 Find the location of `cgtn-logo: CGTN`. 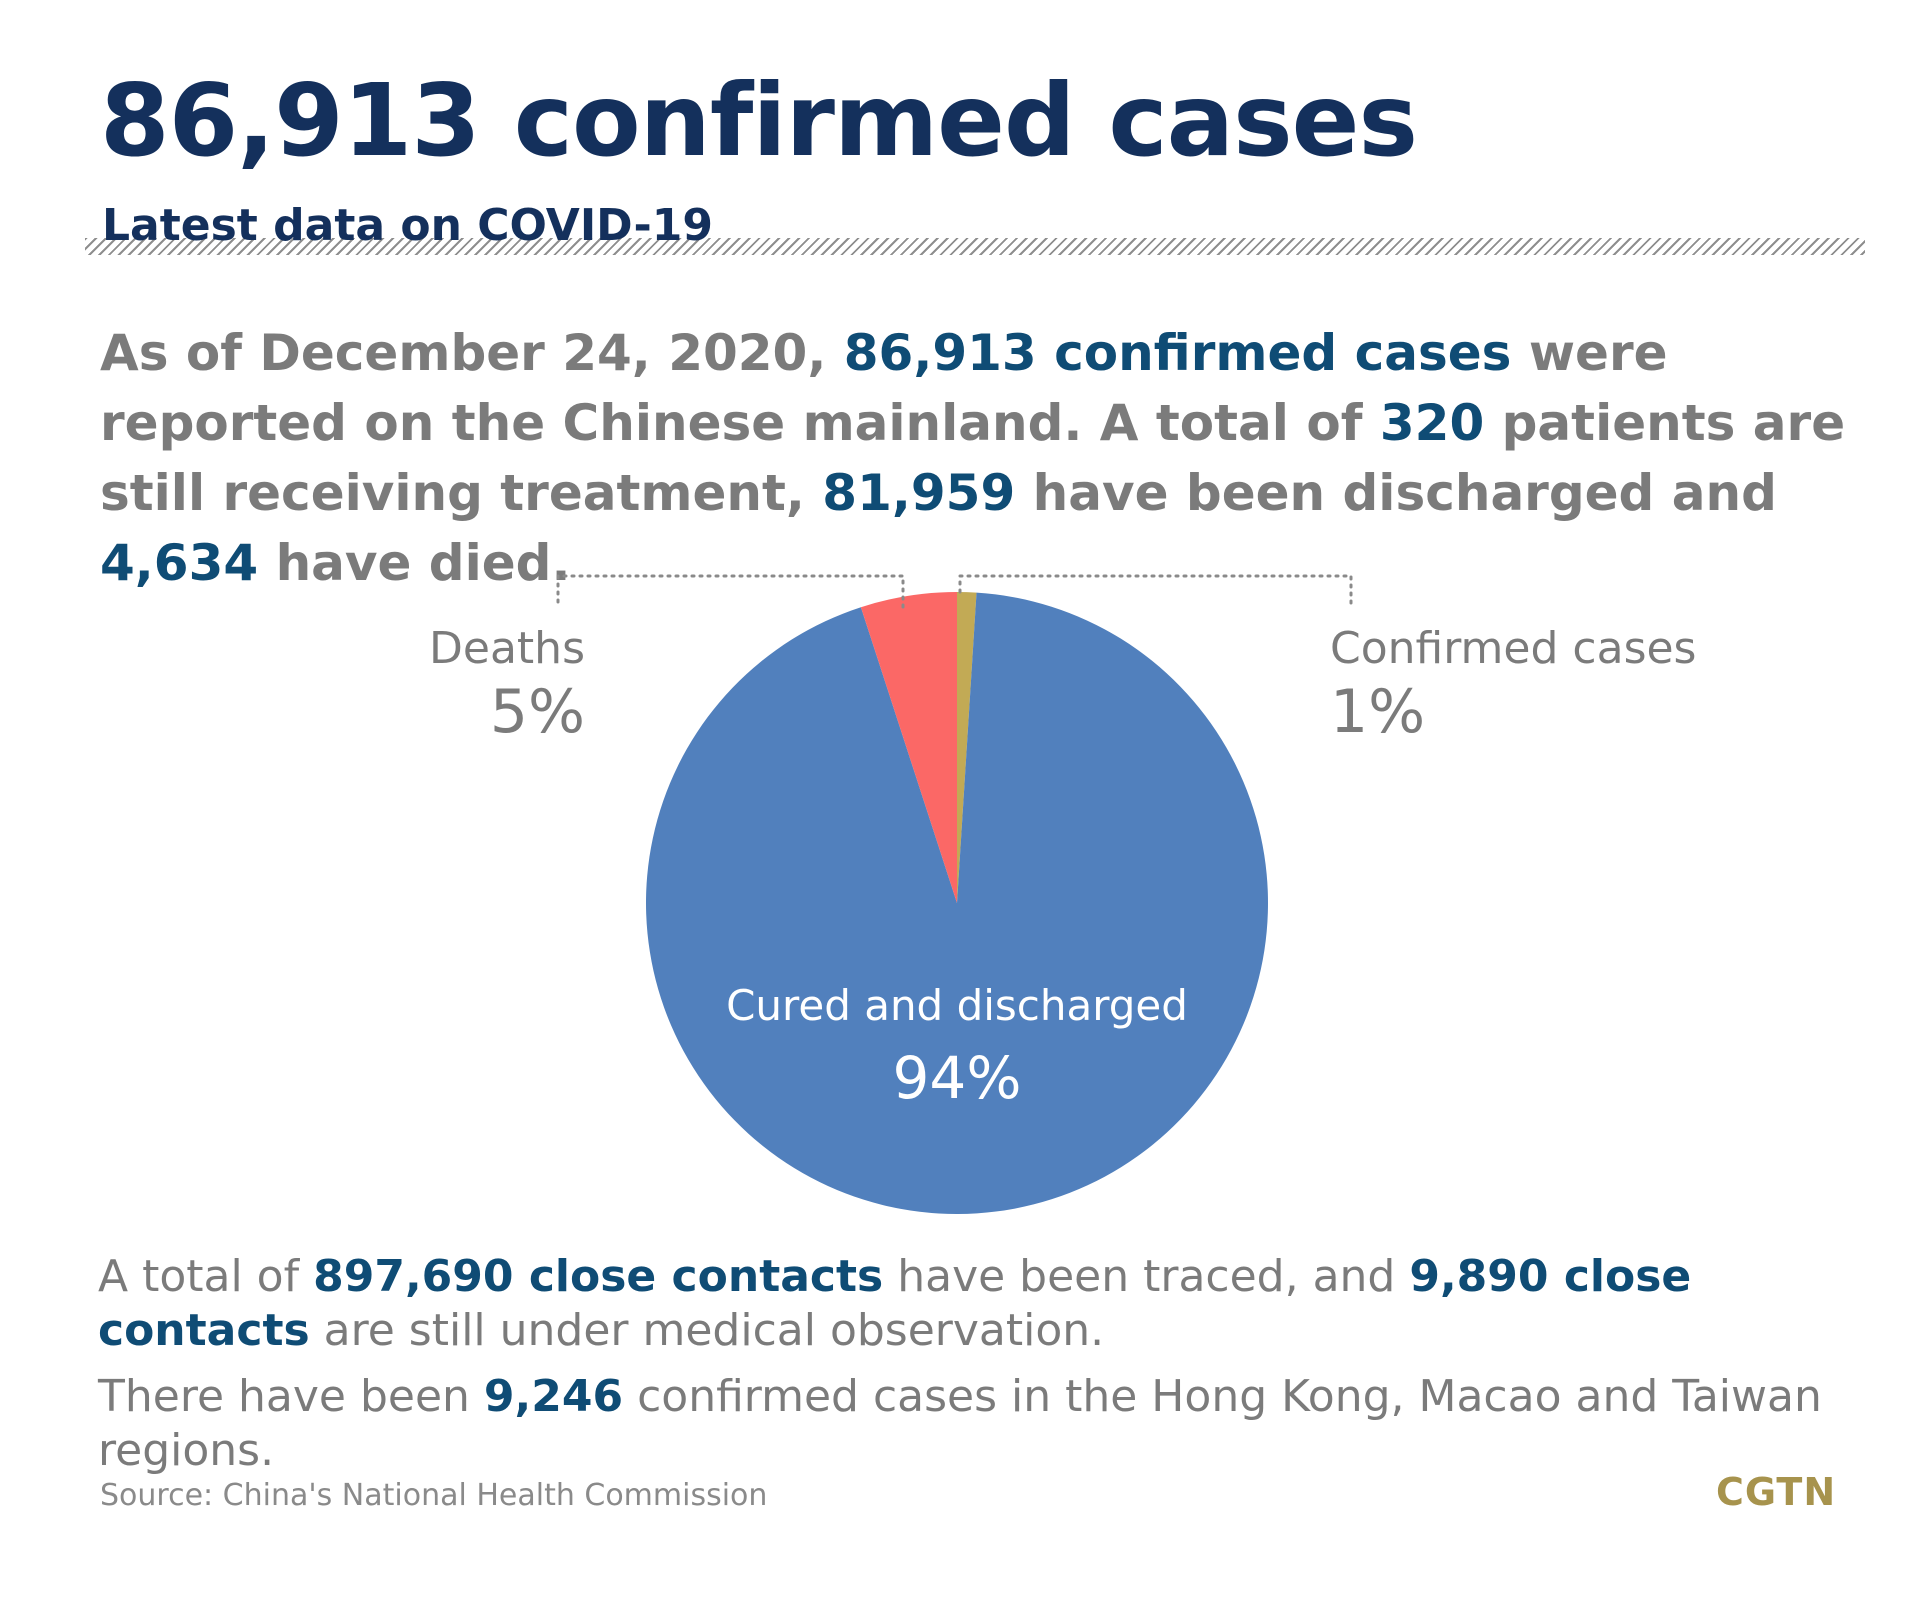

cgtn-logo: CGTN is located at coordinates (1776, 1492).